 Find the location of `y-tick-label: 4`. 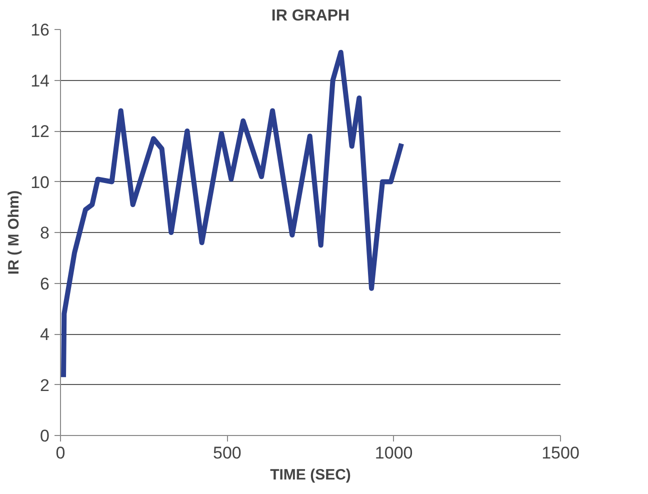

y-tick-label: 4 is located at coordinates (45, 334).